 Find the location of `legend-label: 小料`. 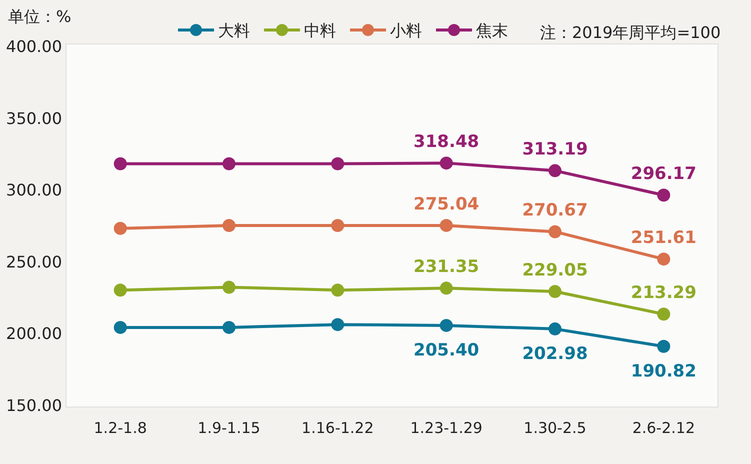

legend-label: 小料 is located at coordinates (406, 30).